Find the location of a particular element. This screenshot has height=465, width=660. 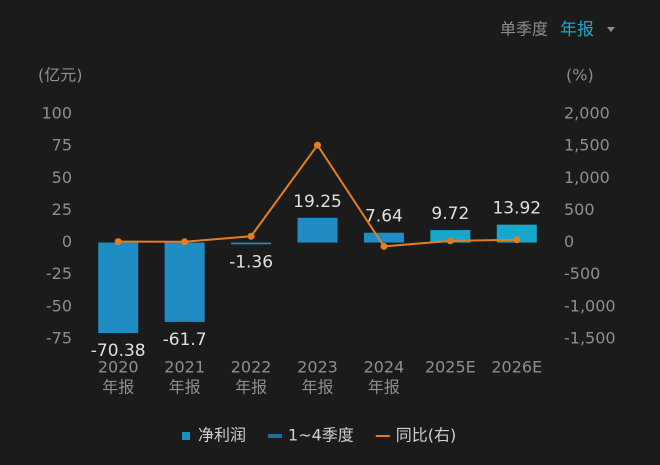

x-tick-label: 2024 is located at coordinates (384, 367).